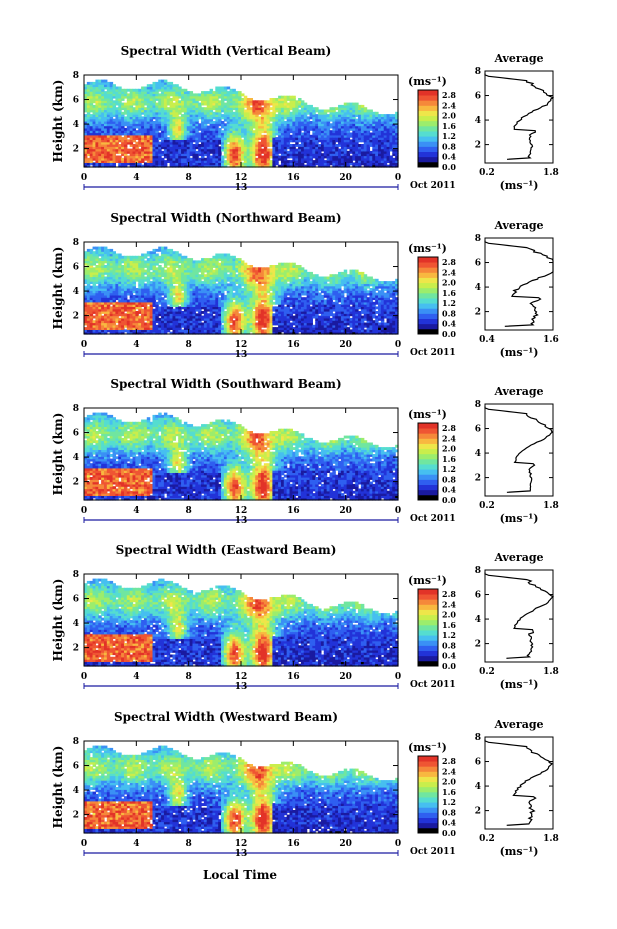 Image resolution: width=617 pixels, height=929 pixels. What do you see at coordinates (551, 340) in the screenshot?
I see `average-x-tick-label: 1.6` at bounding box center [551, 340].